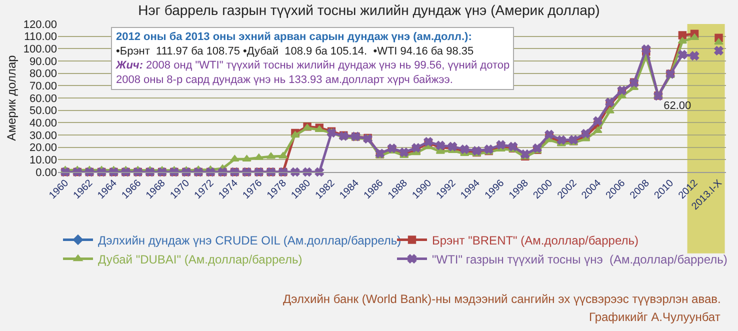  What do you see at coordinates (502, 299) in the screenshot?
I see `text: Дэлхийн банк (World Bank)-ны мэдээний сангийн эх үүсвэрээс түүвэрлэн авав.` at bounding box center [502, 299].